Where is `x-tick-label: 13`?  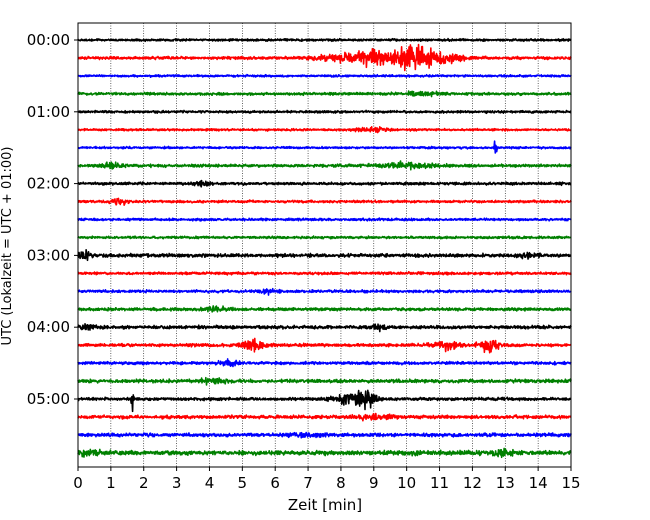 x-tick-label: 13 is located at coordinates (505, 483).